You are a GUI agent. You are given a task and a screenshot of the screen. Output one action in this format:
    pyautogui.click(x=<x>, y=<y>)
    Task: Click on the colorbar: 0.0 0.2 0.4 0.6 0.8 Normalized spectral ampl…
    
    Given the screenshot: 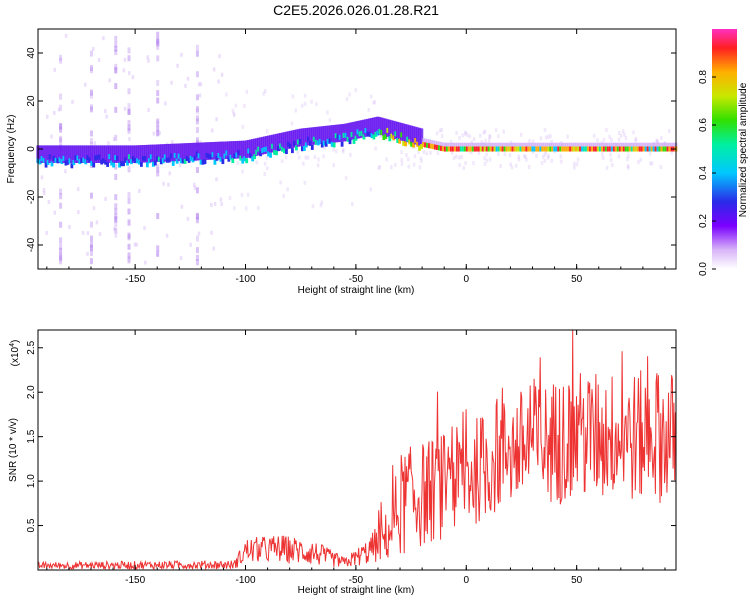 What is the action you would take?
    pyautogui.click(x=723, y=152)
    